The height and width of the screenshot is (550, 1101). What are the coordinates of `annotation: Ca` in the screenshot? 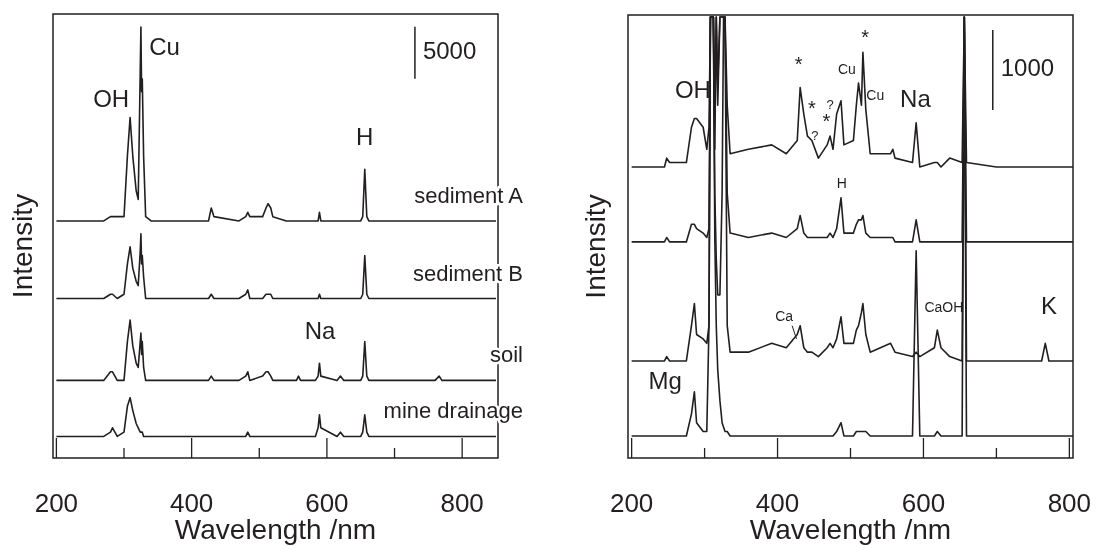 It's located at (784, 315).